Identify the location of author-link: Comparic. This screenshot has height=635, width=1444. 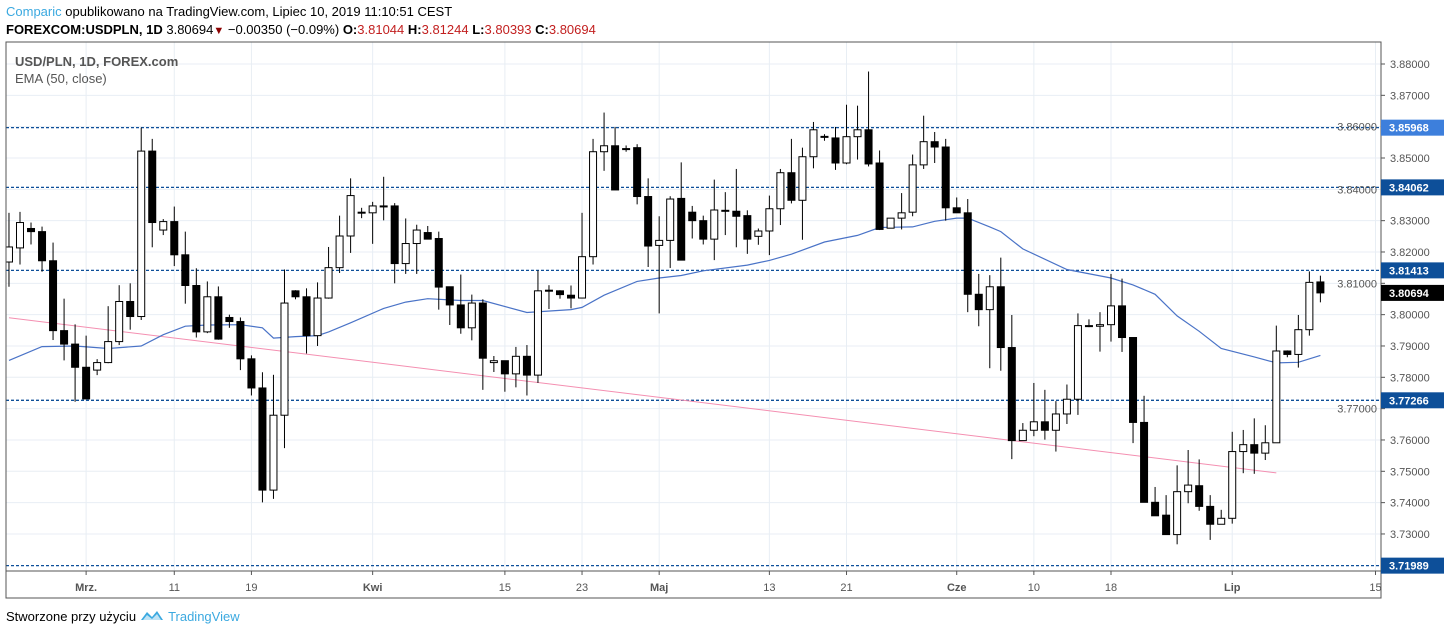
(34, 11).